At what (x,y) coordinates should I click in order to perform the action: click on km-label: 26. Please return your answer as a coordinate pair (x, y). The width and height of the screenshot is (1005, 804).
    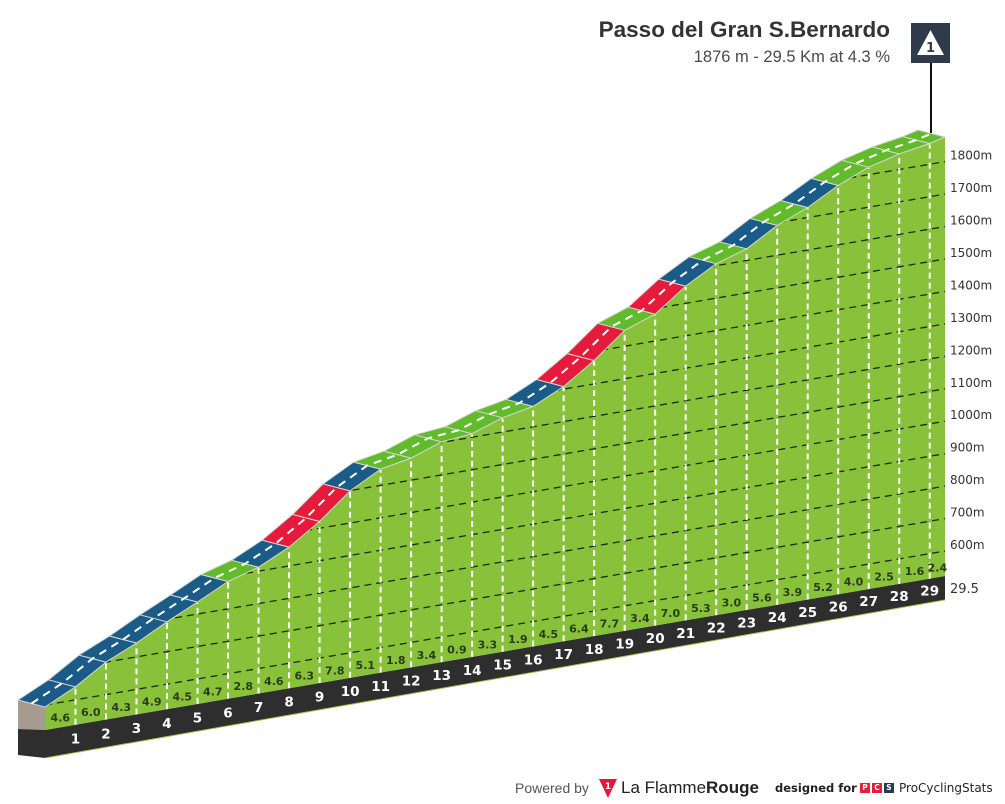
    Looking at the image, I should click on (838, 608).